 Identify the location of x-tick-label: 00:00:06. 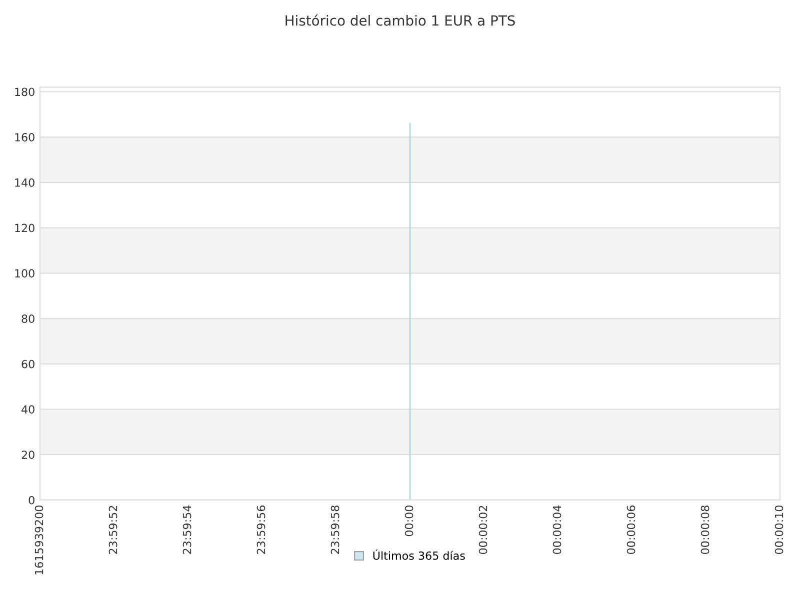
(631, 530).